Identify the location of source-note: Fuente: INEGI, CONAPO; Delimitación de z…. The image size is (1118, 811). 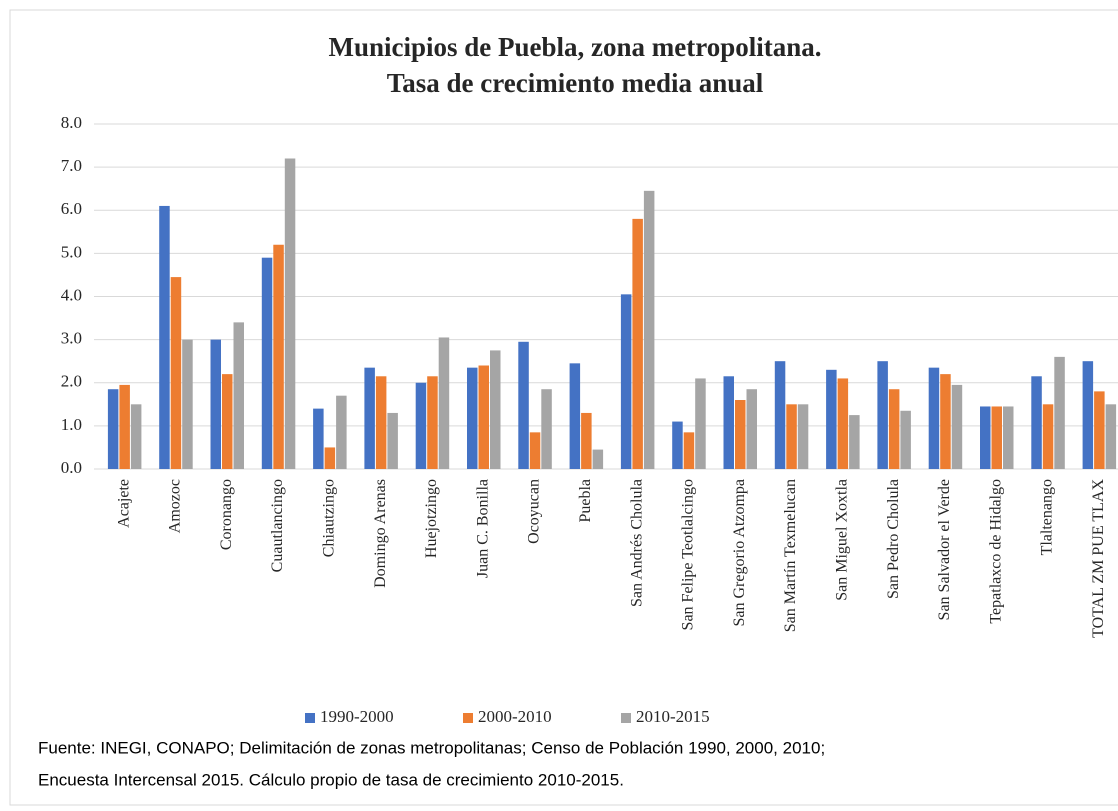
(431, 747).